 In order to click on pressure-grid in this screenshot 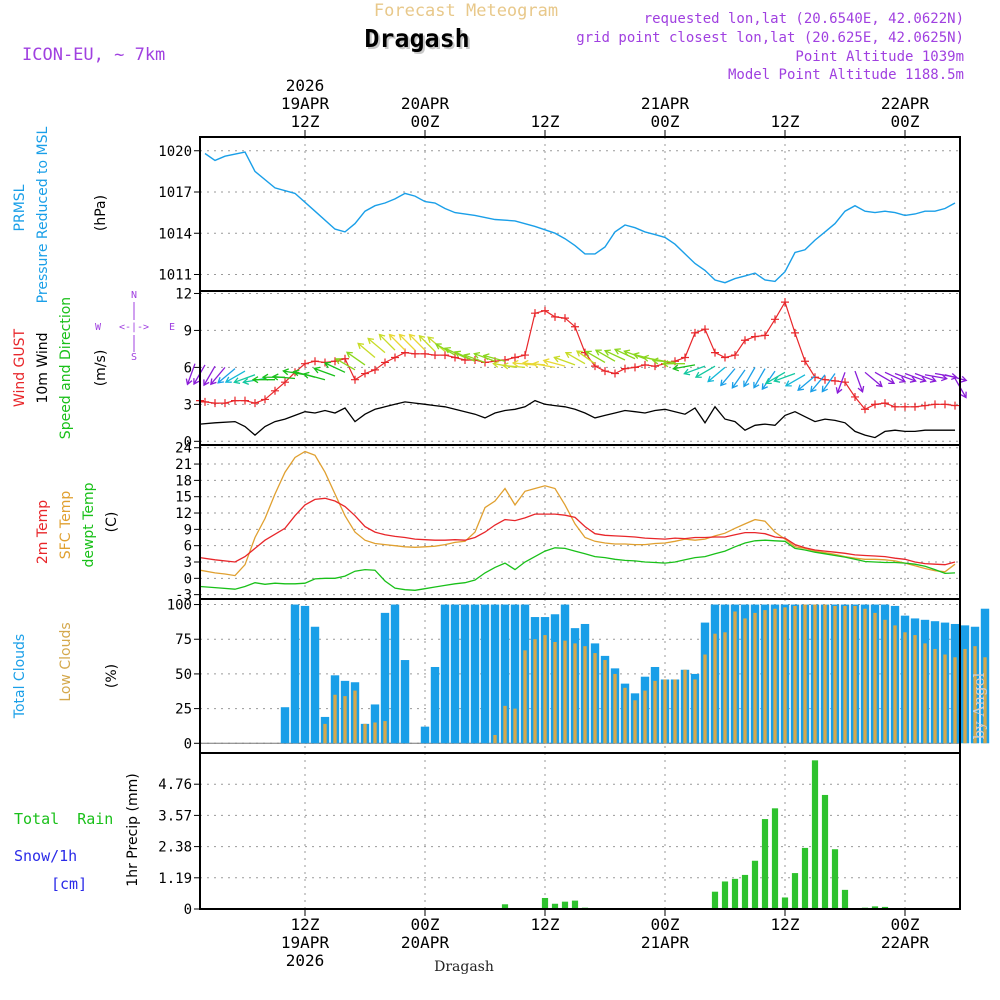, I will do `click(580, 214)`.